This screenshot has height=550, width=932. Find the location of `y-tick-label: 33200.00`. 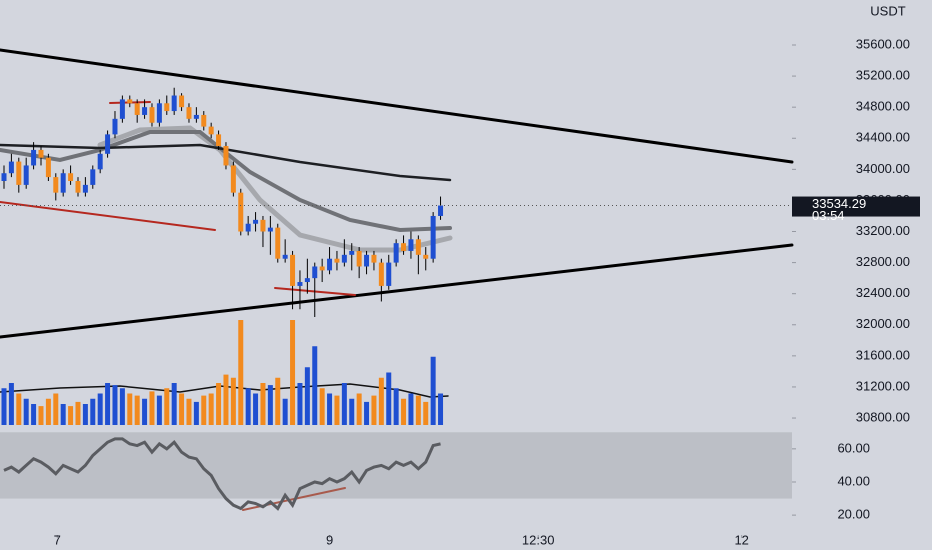

y-tick-label: 33200.00 is located at coordinates (883, 230).